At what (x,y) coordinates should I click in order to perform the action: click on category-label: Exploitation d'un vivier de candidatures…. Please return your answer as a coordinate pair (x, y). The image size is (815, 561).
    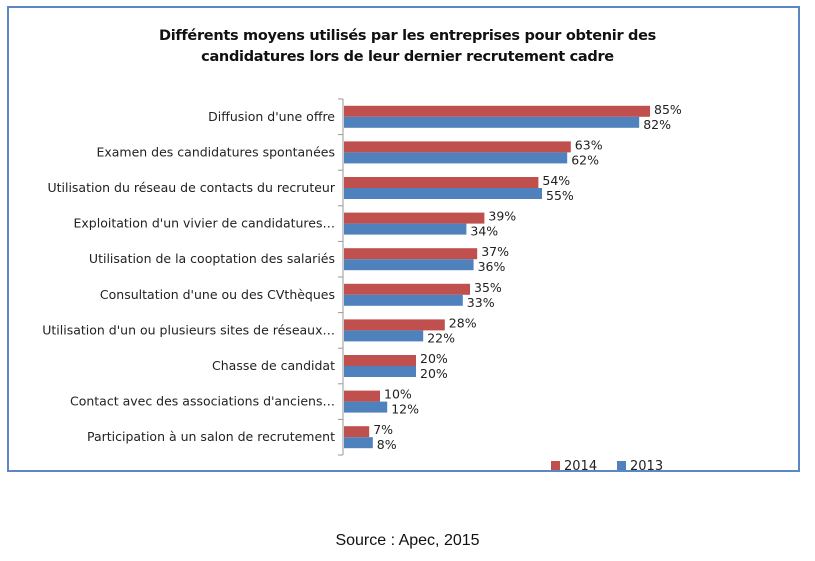
    Looking at the image, I should click on (204, 223).